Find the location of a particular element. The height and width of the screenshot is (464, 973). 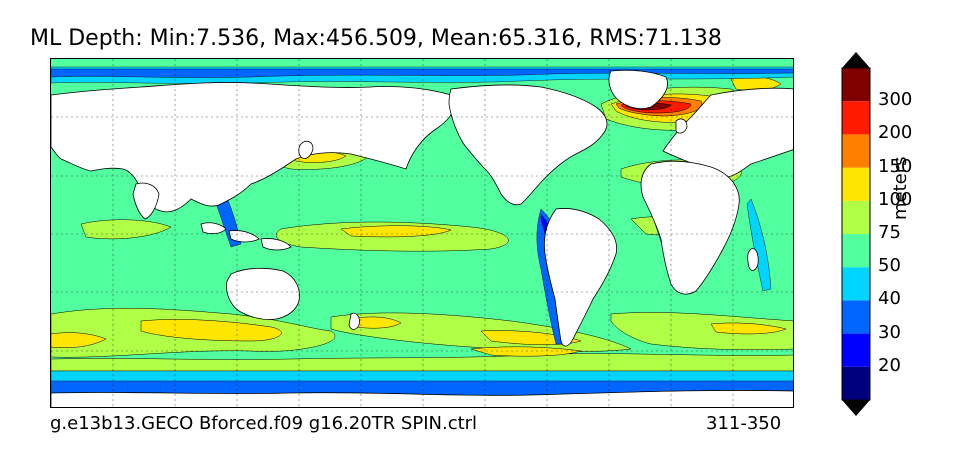

colorbar-tick-label: 300 is located at coordinates (895, 100).